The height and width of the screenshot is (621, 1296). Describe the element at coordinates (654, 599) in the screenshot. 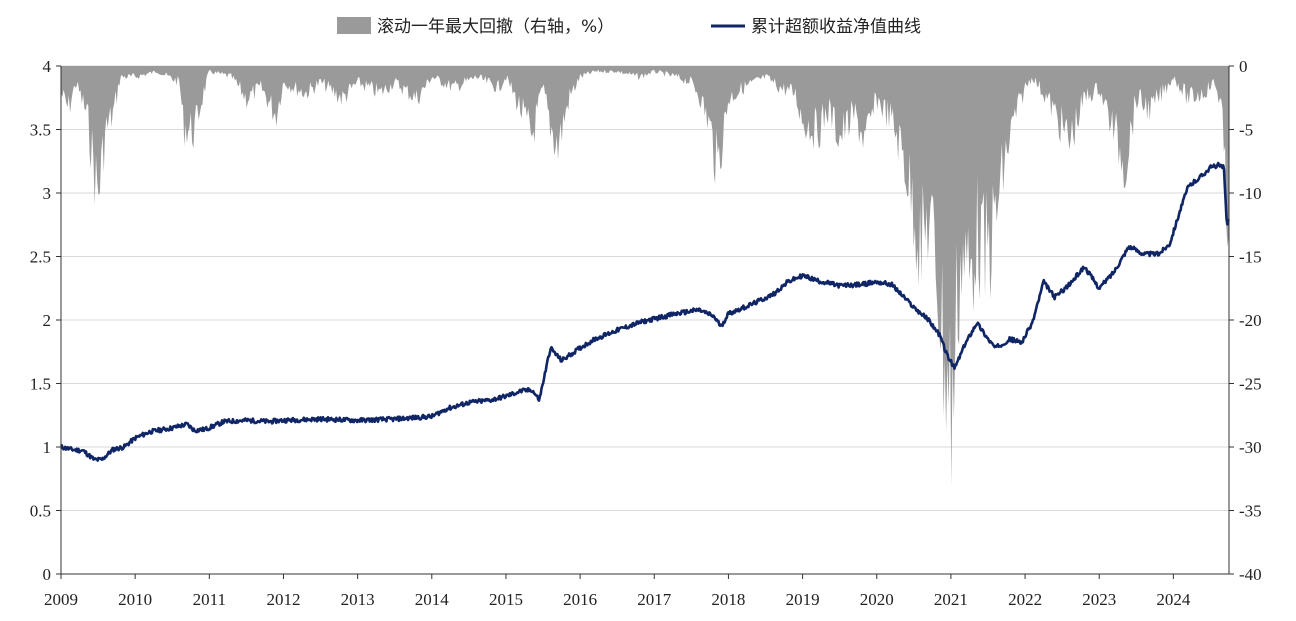

I see `x-tick-label: 2017` at that location.